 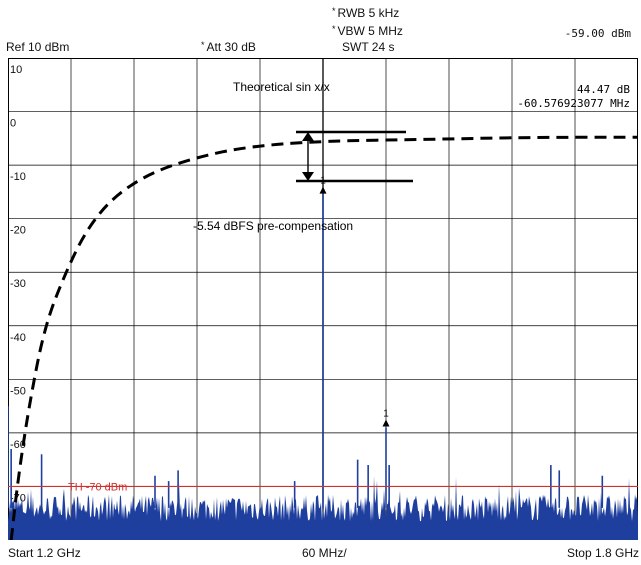 I want to click on y-tick-label: 0, so click(x=13, y=124).